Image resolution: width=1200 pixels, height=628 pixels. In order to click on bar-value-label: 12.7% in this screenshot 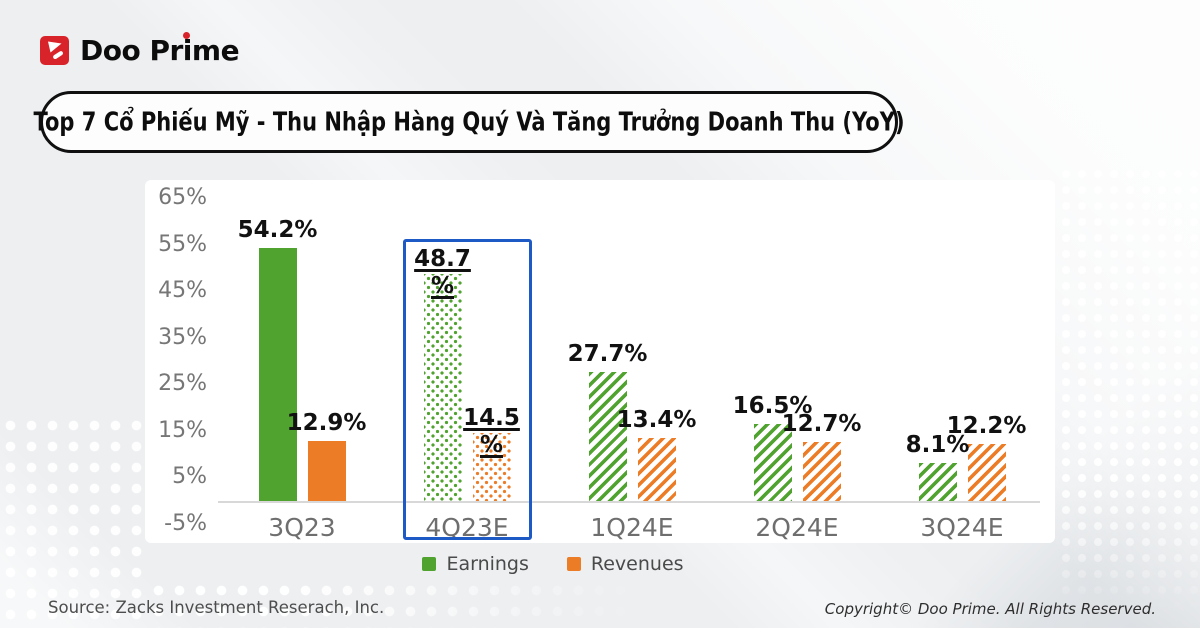, I will do `click(821, 423)`.